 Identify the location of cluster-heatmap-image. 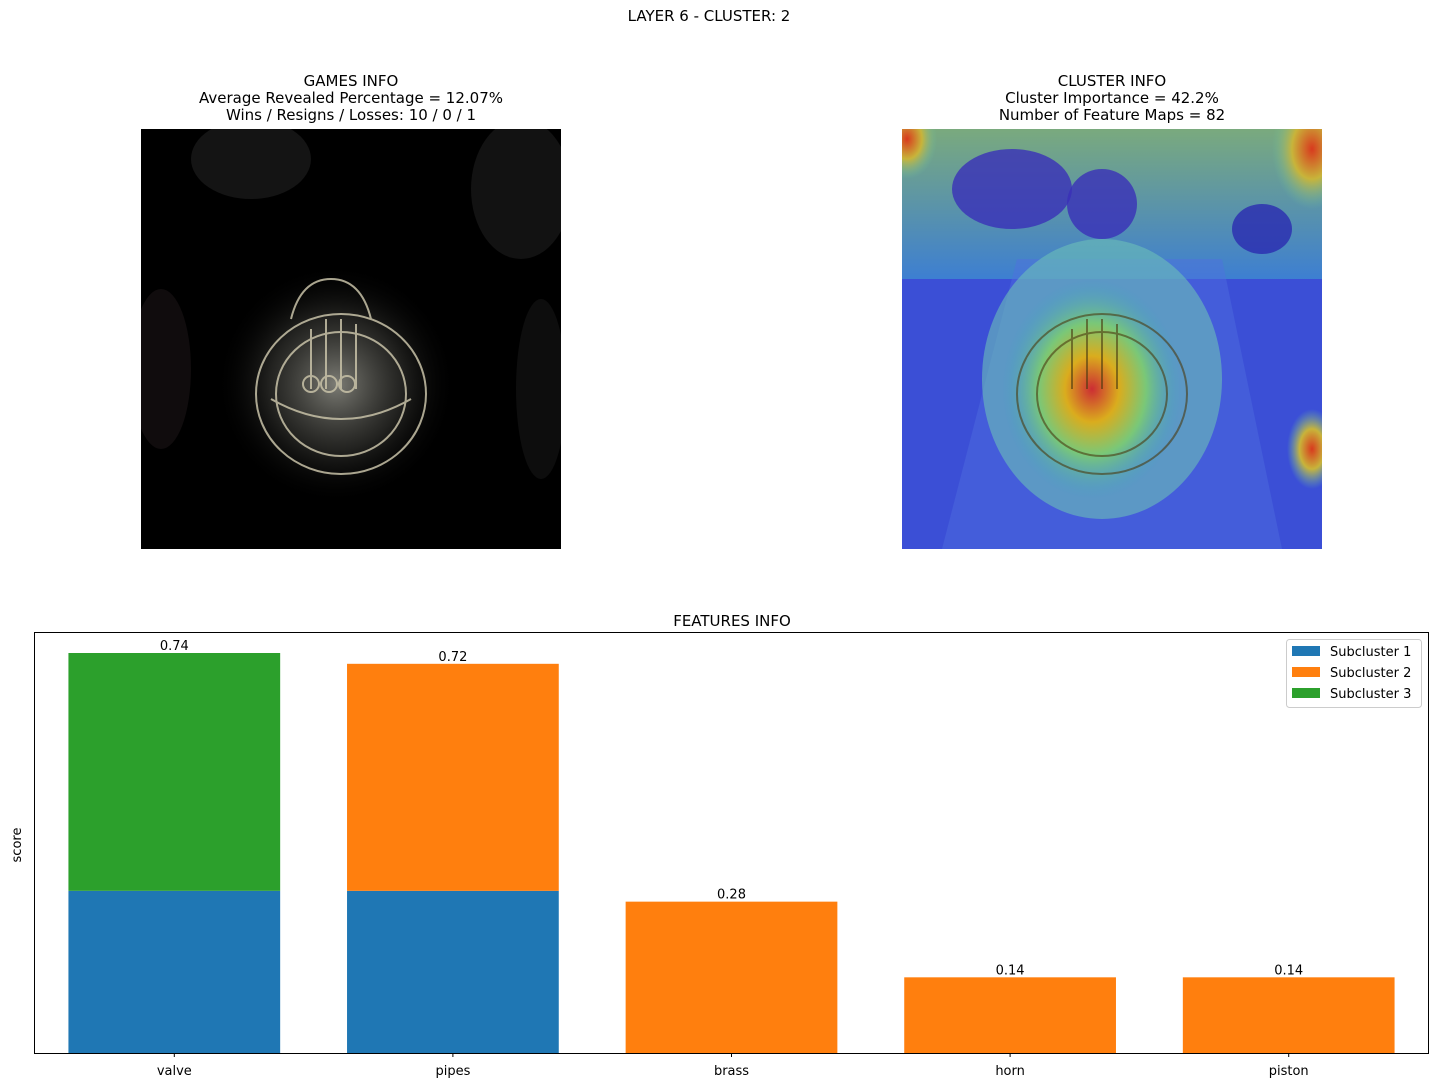
(1112, 339).